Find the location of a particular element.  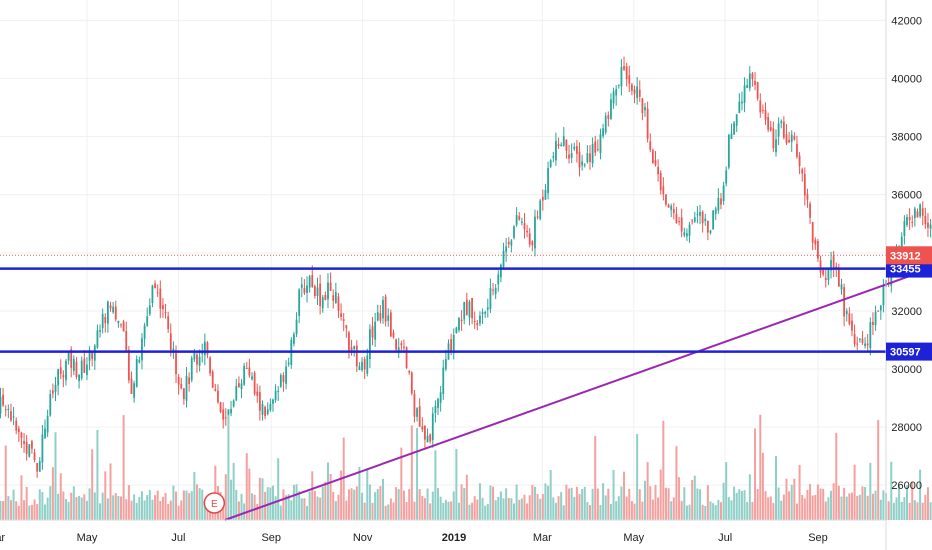

time-axis: Mar May Jul Sep Nov 2019 Mar May Jul Sep is located at coordinates (414, 538).